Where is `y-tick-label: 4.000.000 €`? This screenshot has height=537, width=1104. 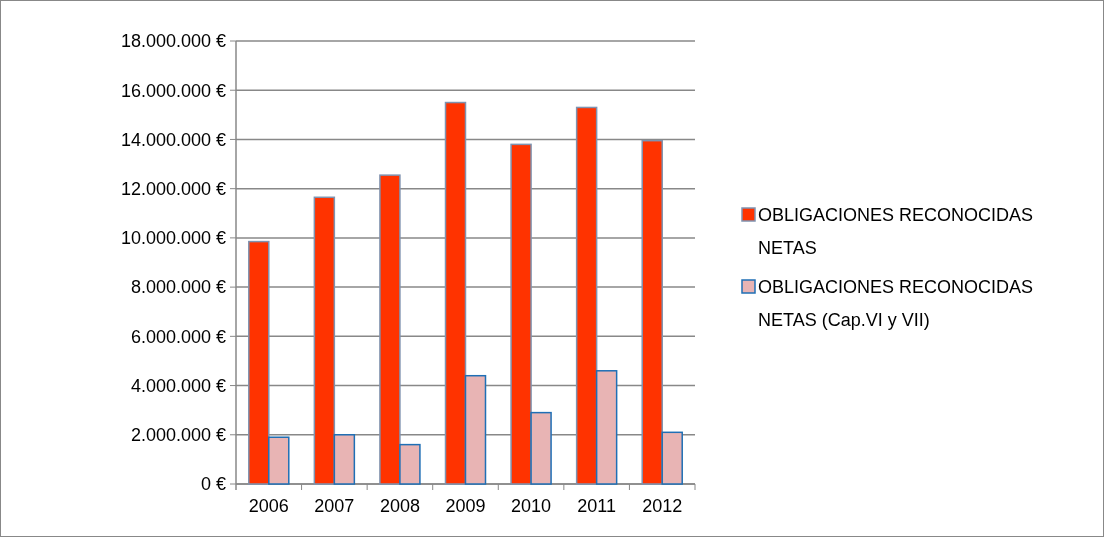 y-tick-label: 4.000.000 € is located at coordinates (178, 385).